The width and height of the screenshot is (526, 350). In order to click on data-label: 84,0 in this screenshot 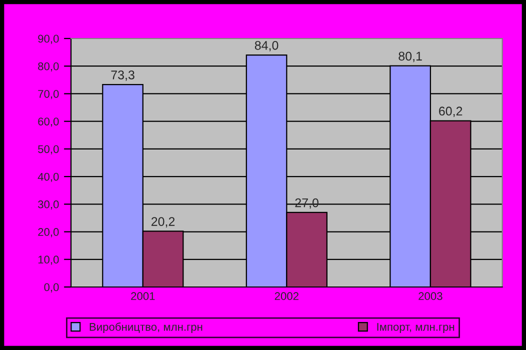, I will do `click(266, 46)`.